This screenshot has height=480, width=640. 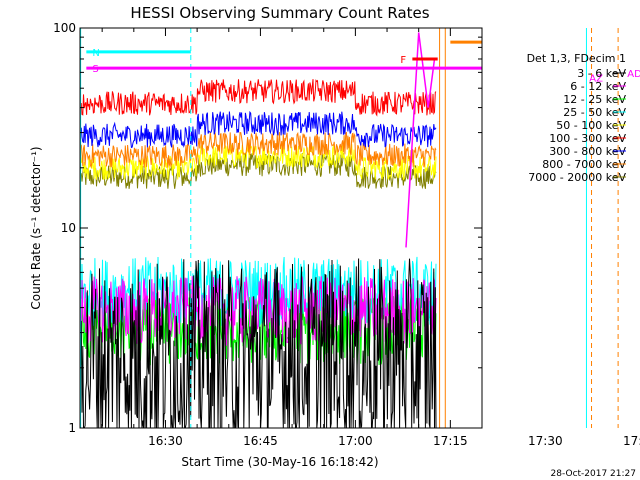 What do you see at coordinates (631, 441) in the screenshot?
I see `x-tick-label: 17:45` at bounding box center [631, 441].